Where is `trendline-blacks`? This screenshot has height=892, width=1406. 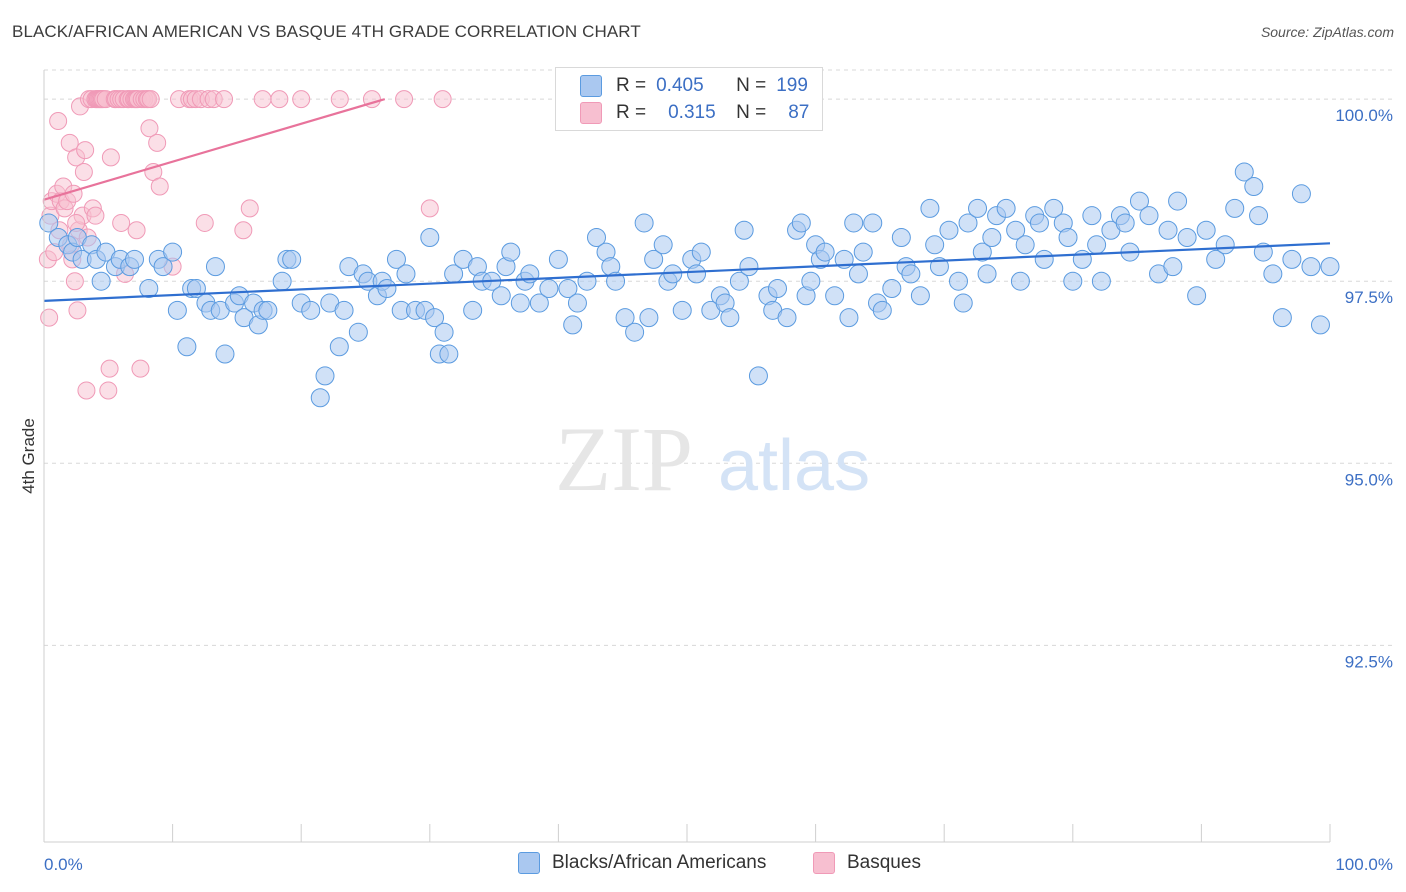 trendline-blacks is located at coordinates (687, 272).